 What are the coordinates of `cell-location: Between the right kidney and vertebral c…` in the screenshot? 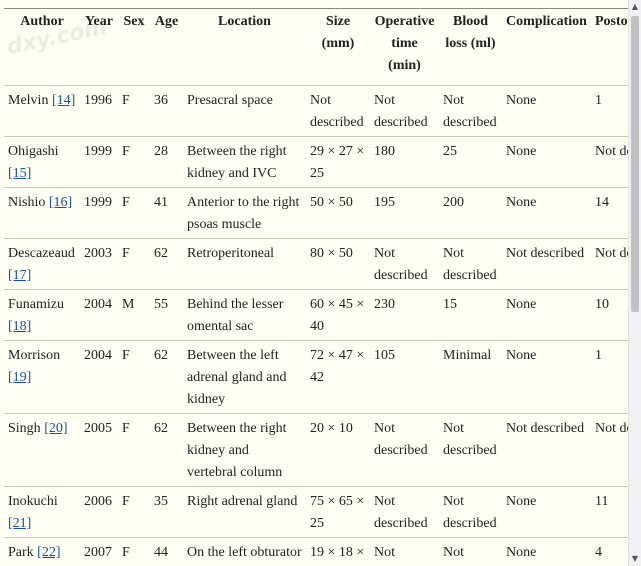 It's located at (244, 450).